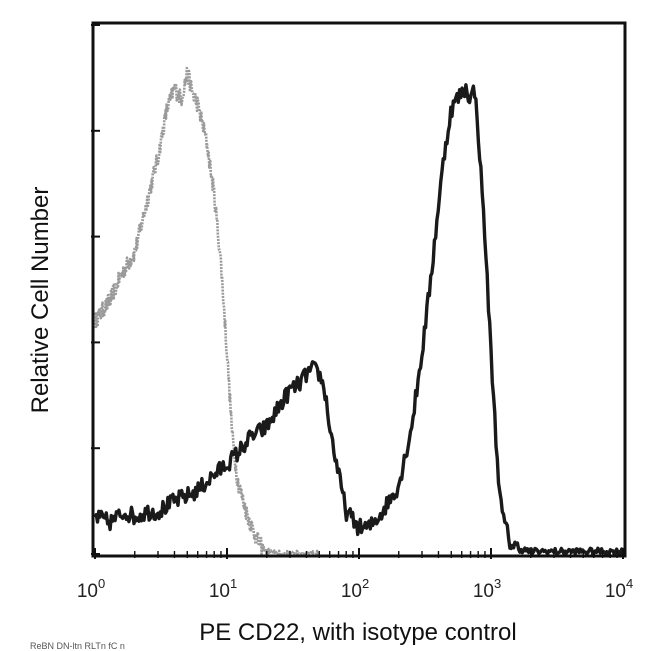  Describe the element at coordinates (497, 583) in the screenshot. I see `x-tick-exponent: 3` at that location.